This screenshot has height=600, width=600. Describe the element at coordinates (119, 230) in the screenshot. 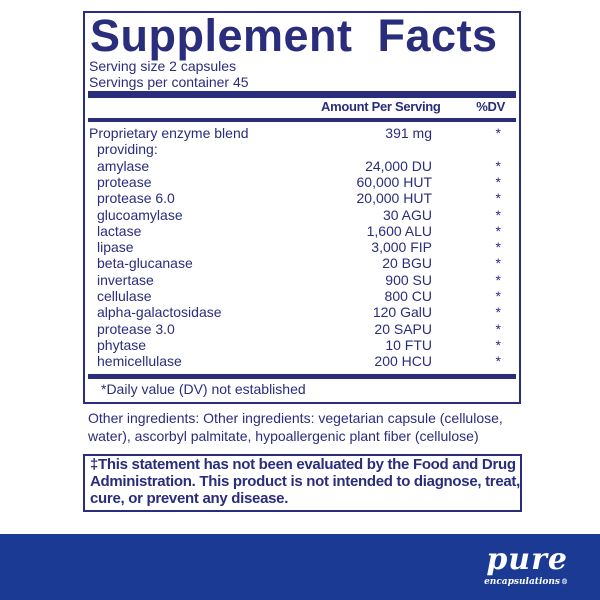

I see `nutrient-name: lactase` at that location.